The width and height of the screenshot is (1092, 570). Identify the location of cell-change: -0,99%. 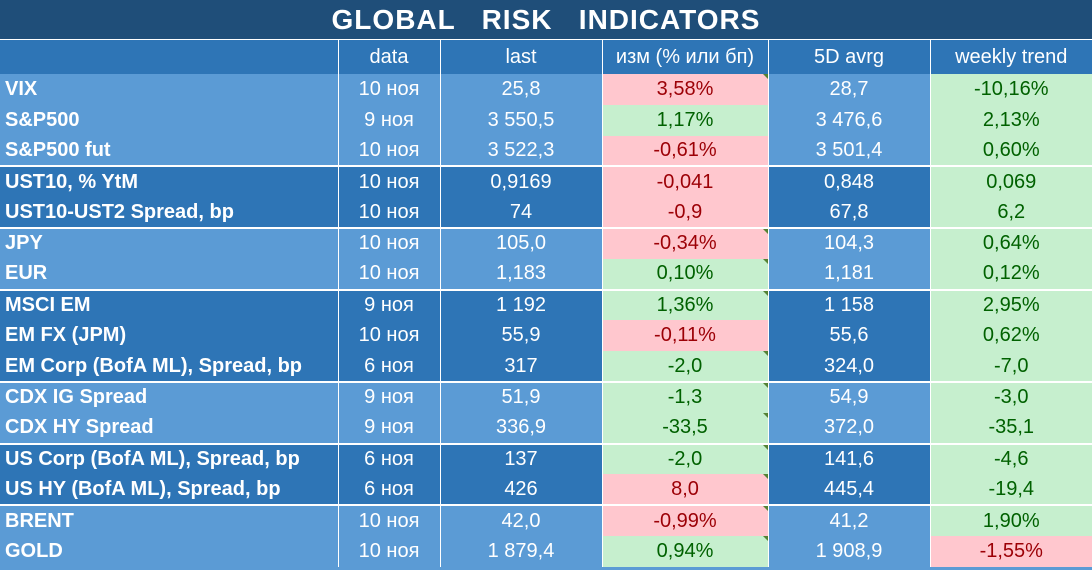
(685, 520).